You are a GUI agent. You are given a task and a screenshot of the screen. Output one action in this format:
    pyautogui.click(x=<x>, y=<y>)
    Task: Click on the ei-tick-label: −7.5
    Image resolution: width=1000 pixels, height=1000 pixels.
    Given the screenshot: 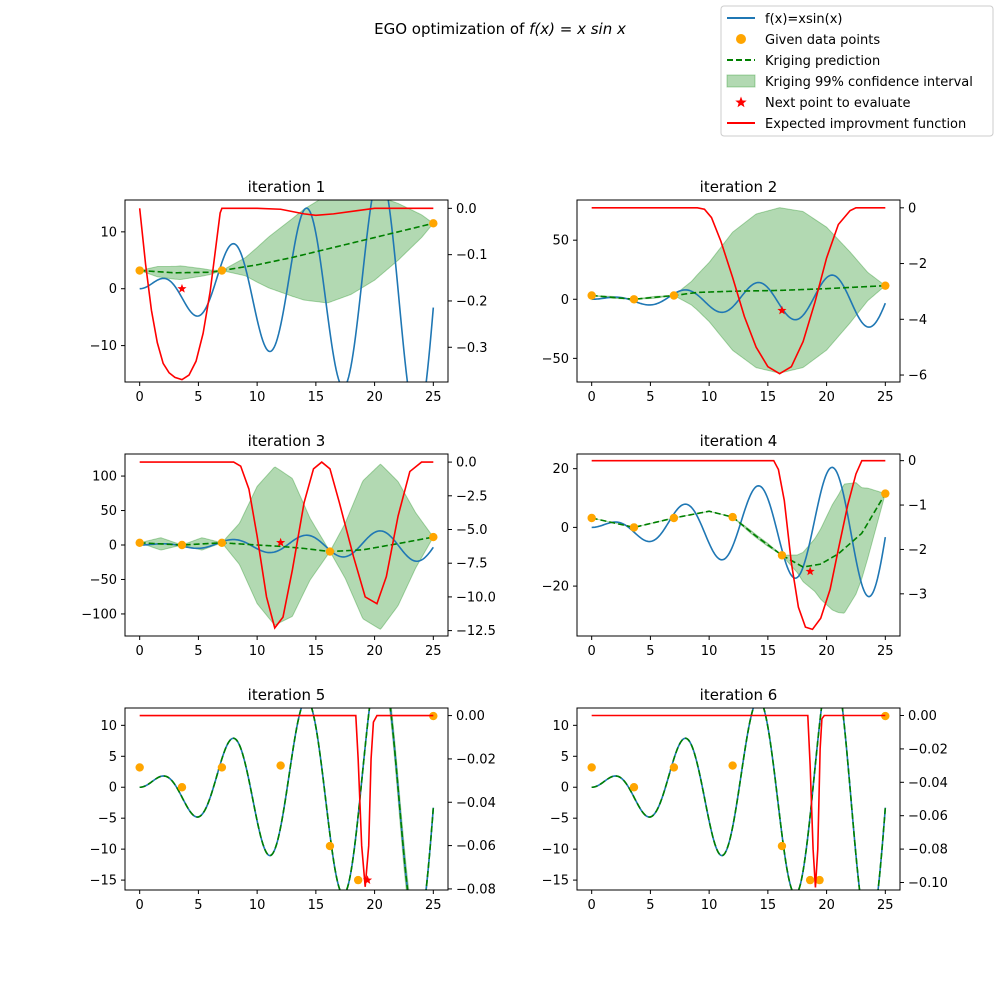 What is the action you would take?
    pyautogui.click(x=472, y=564)
    